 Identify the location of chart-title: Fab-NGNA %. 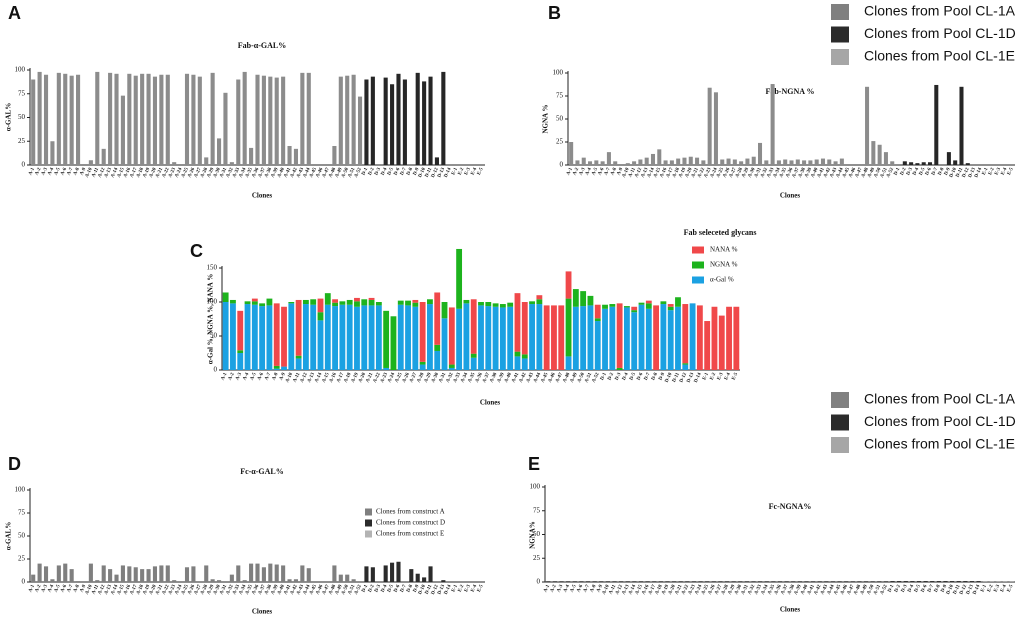
(789, 91).